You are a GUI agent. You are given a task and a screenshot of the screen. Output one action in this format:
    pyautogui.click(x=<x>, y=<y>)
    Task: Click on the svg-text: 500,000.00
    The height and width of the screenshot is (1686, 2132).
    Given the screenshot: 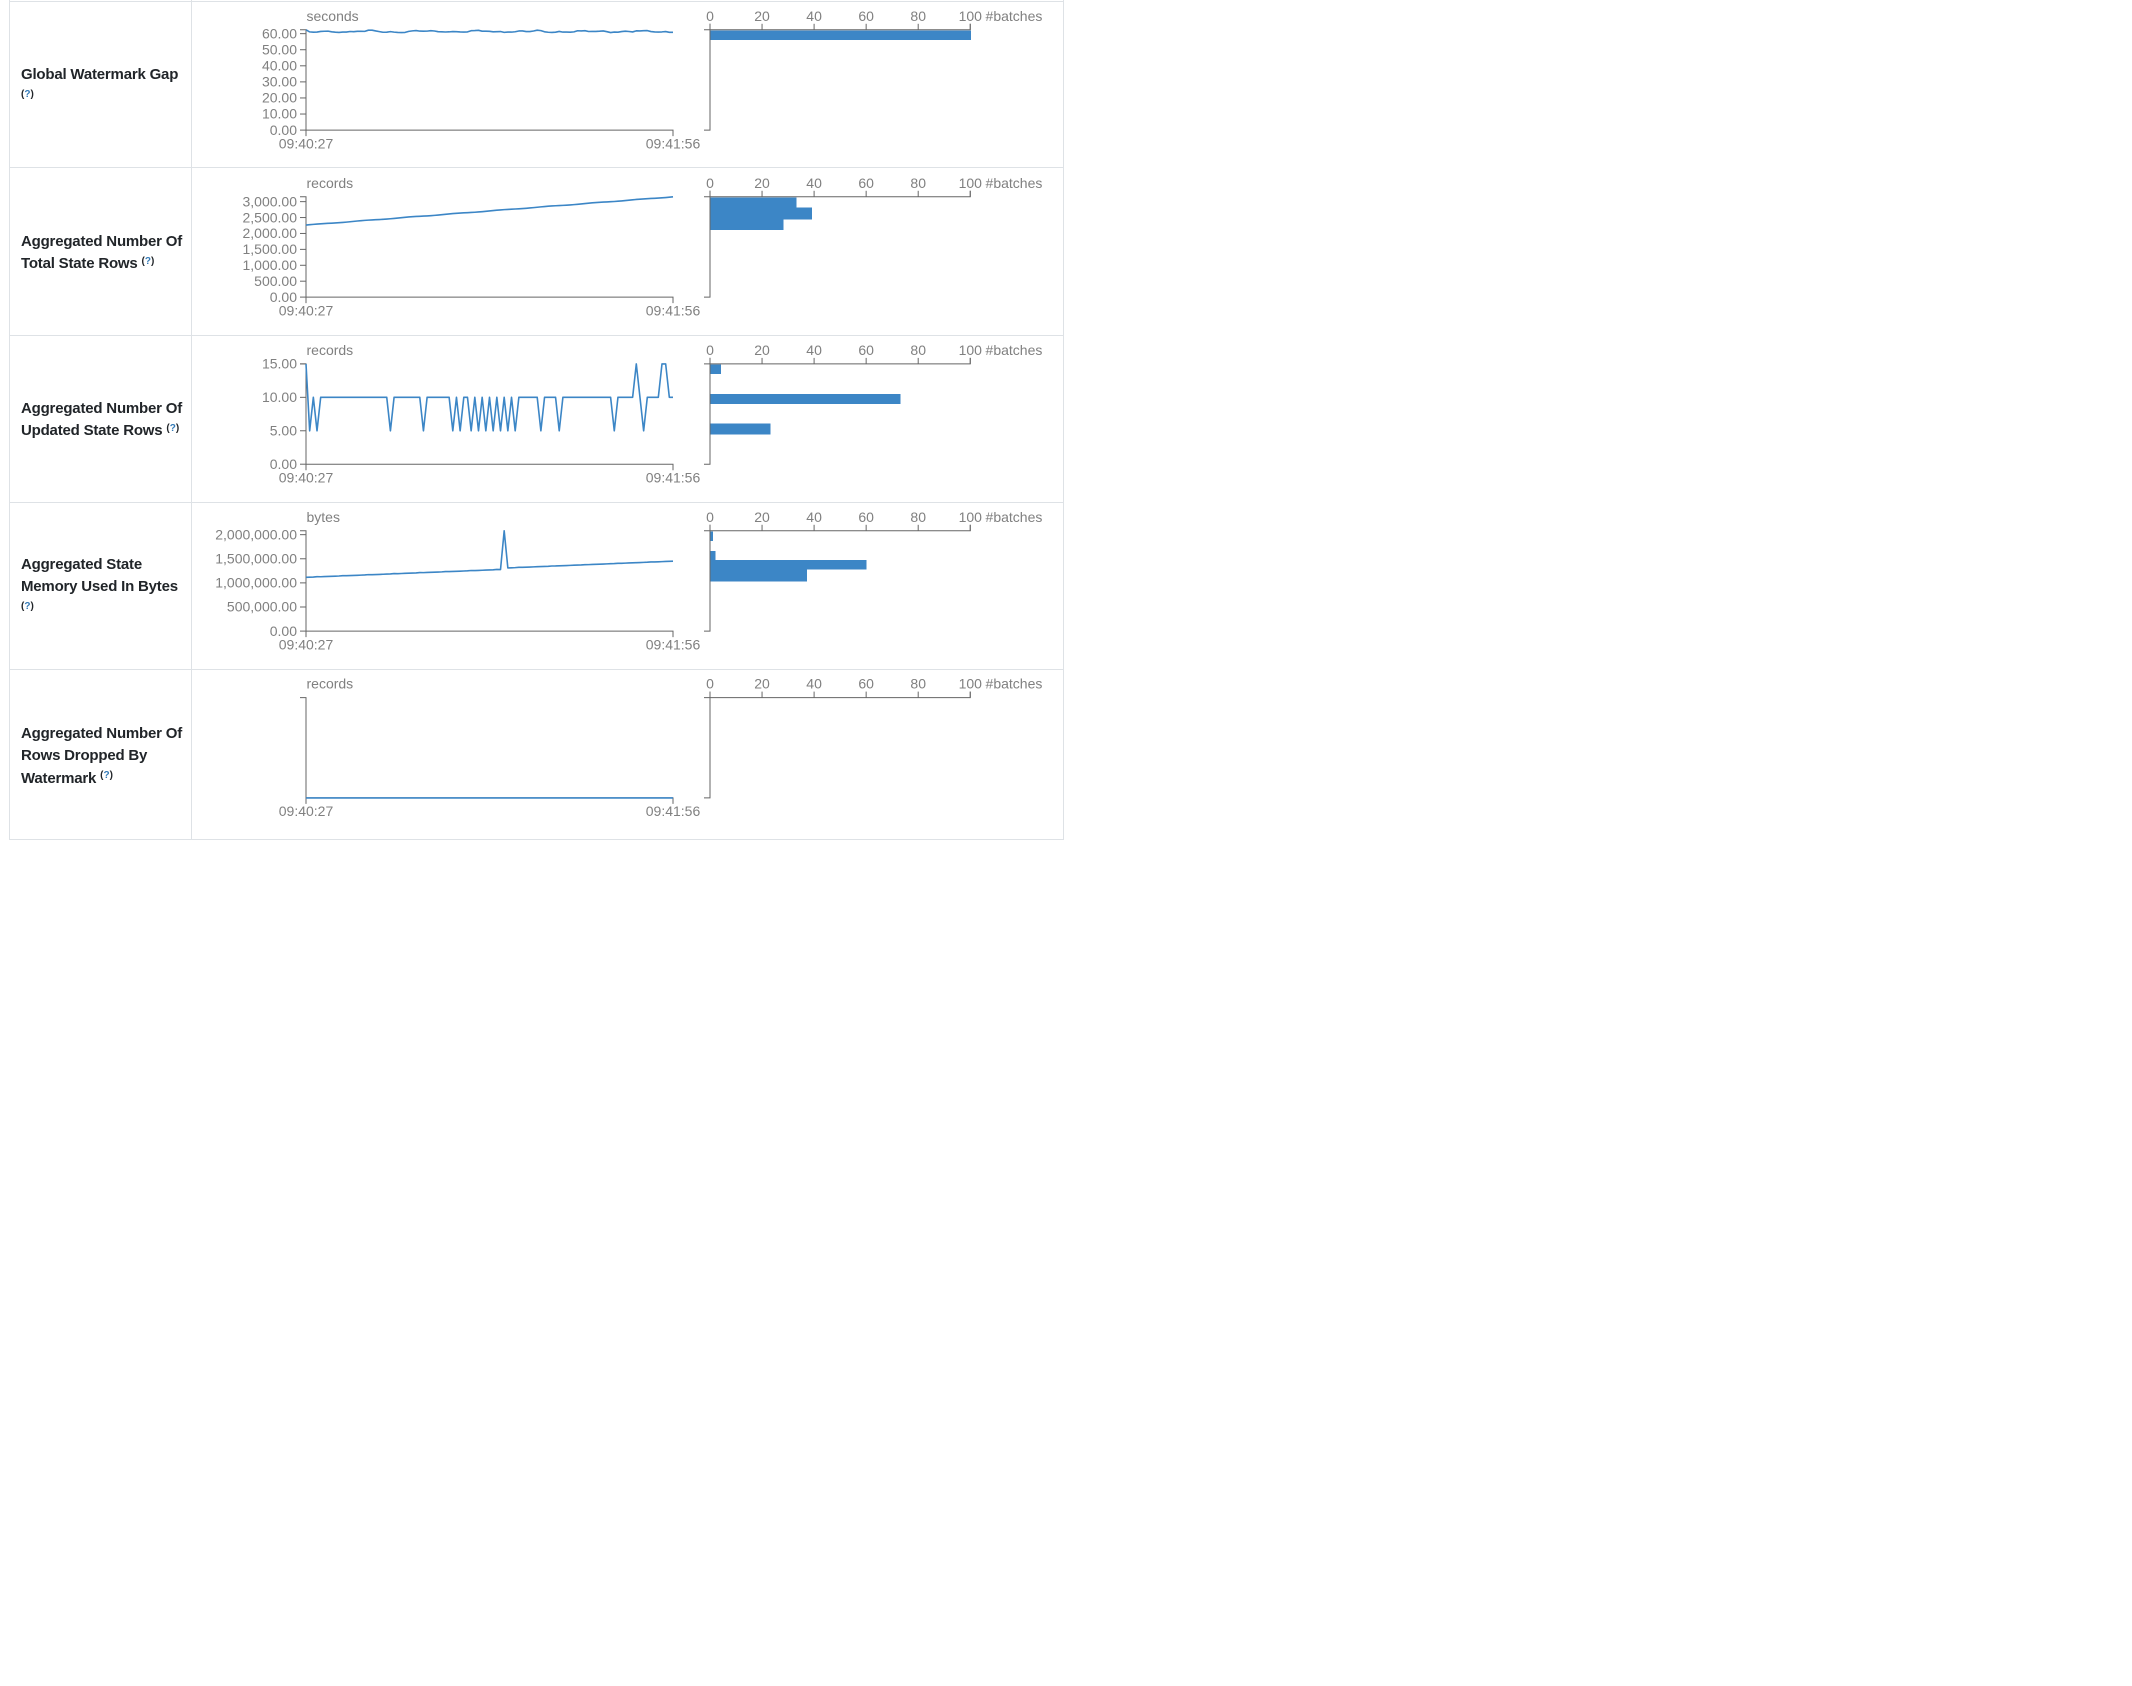 What is the action you would take?
    pyautogui.click(x=262, y=607)
    